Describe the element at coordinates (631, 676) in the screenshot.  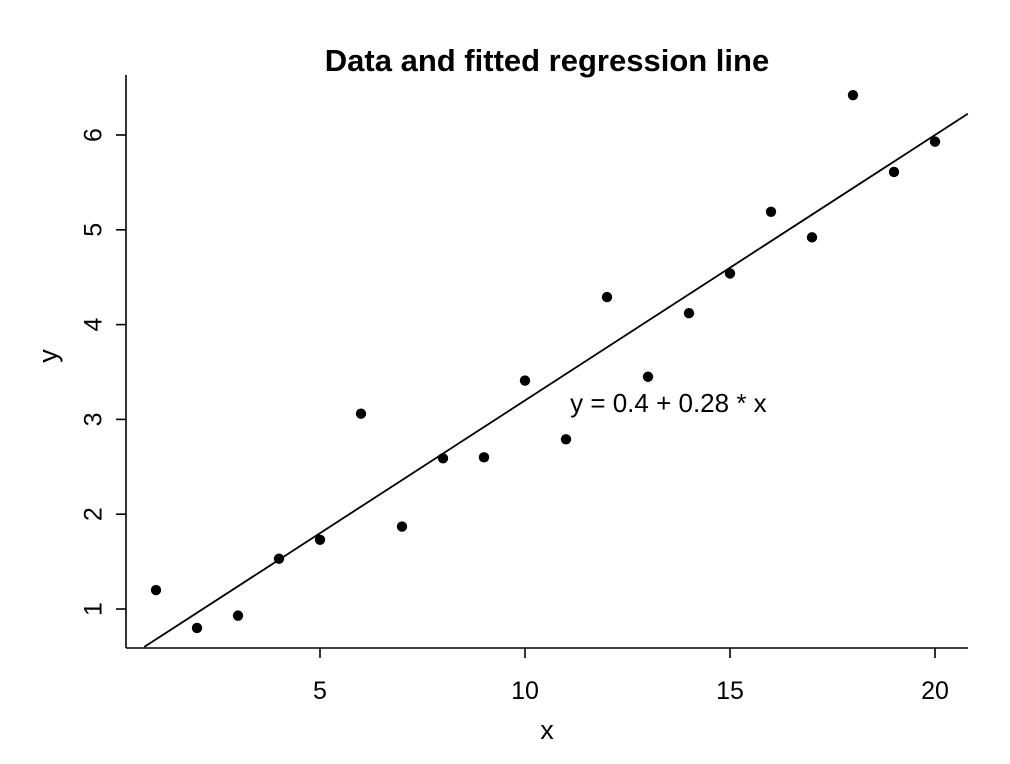
I see `x-axis-ticks: 5 10 15 20` at that location.